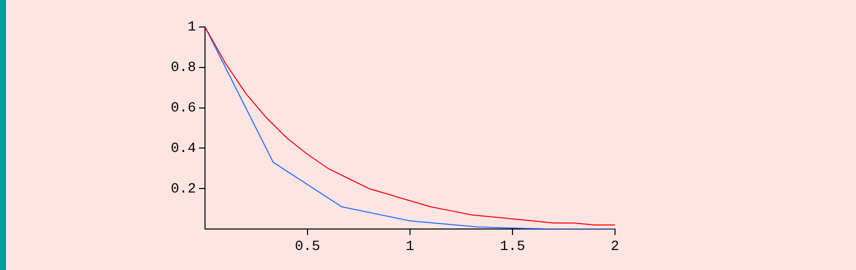  What do you see at coordinates (615, 247) in the screenshot?
I see `x-tick-label: 2` at bounding box center [615, 247].